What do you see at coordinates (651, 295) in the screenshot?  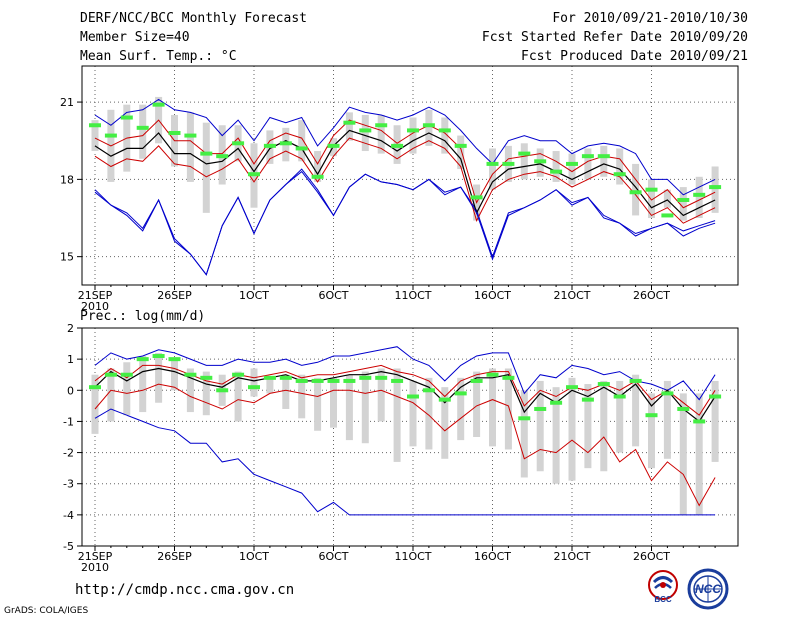 I see `temp-xtick-label: 26OCT` at bounding box center [651, 295].